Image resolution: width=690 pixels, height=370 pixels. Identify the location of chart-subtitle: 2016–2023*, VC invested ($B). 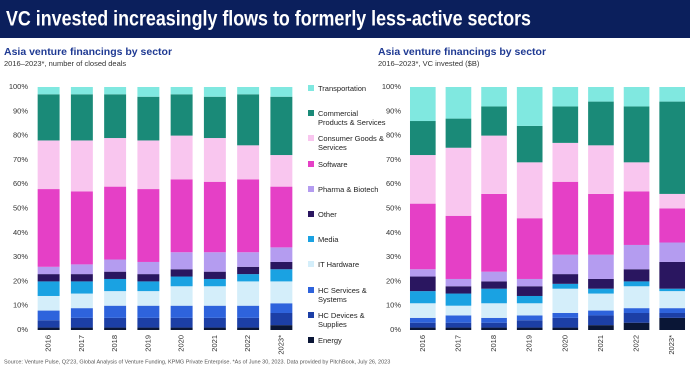
(429, 63).